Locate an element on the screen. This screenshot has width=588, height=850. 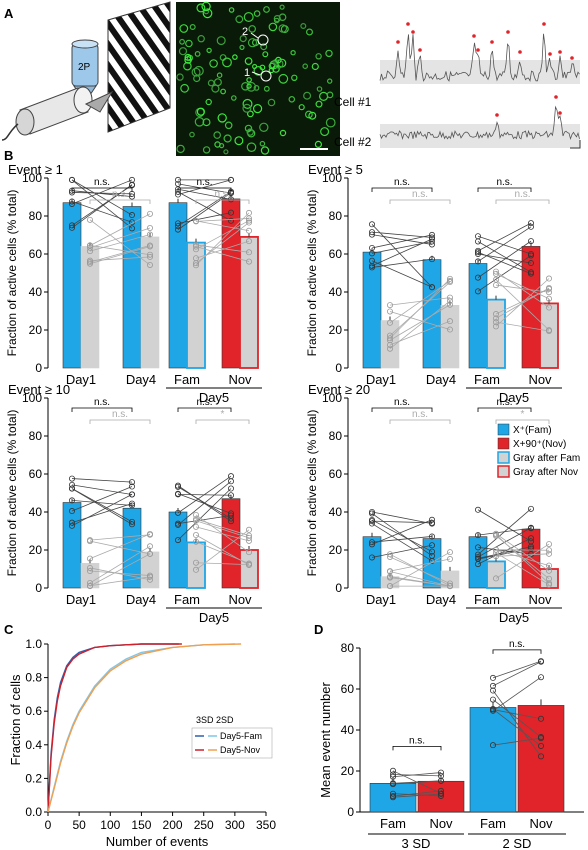
legend-label-gray-fam: Gray after Fam is located at coordinates (546, 458).